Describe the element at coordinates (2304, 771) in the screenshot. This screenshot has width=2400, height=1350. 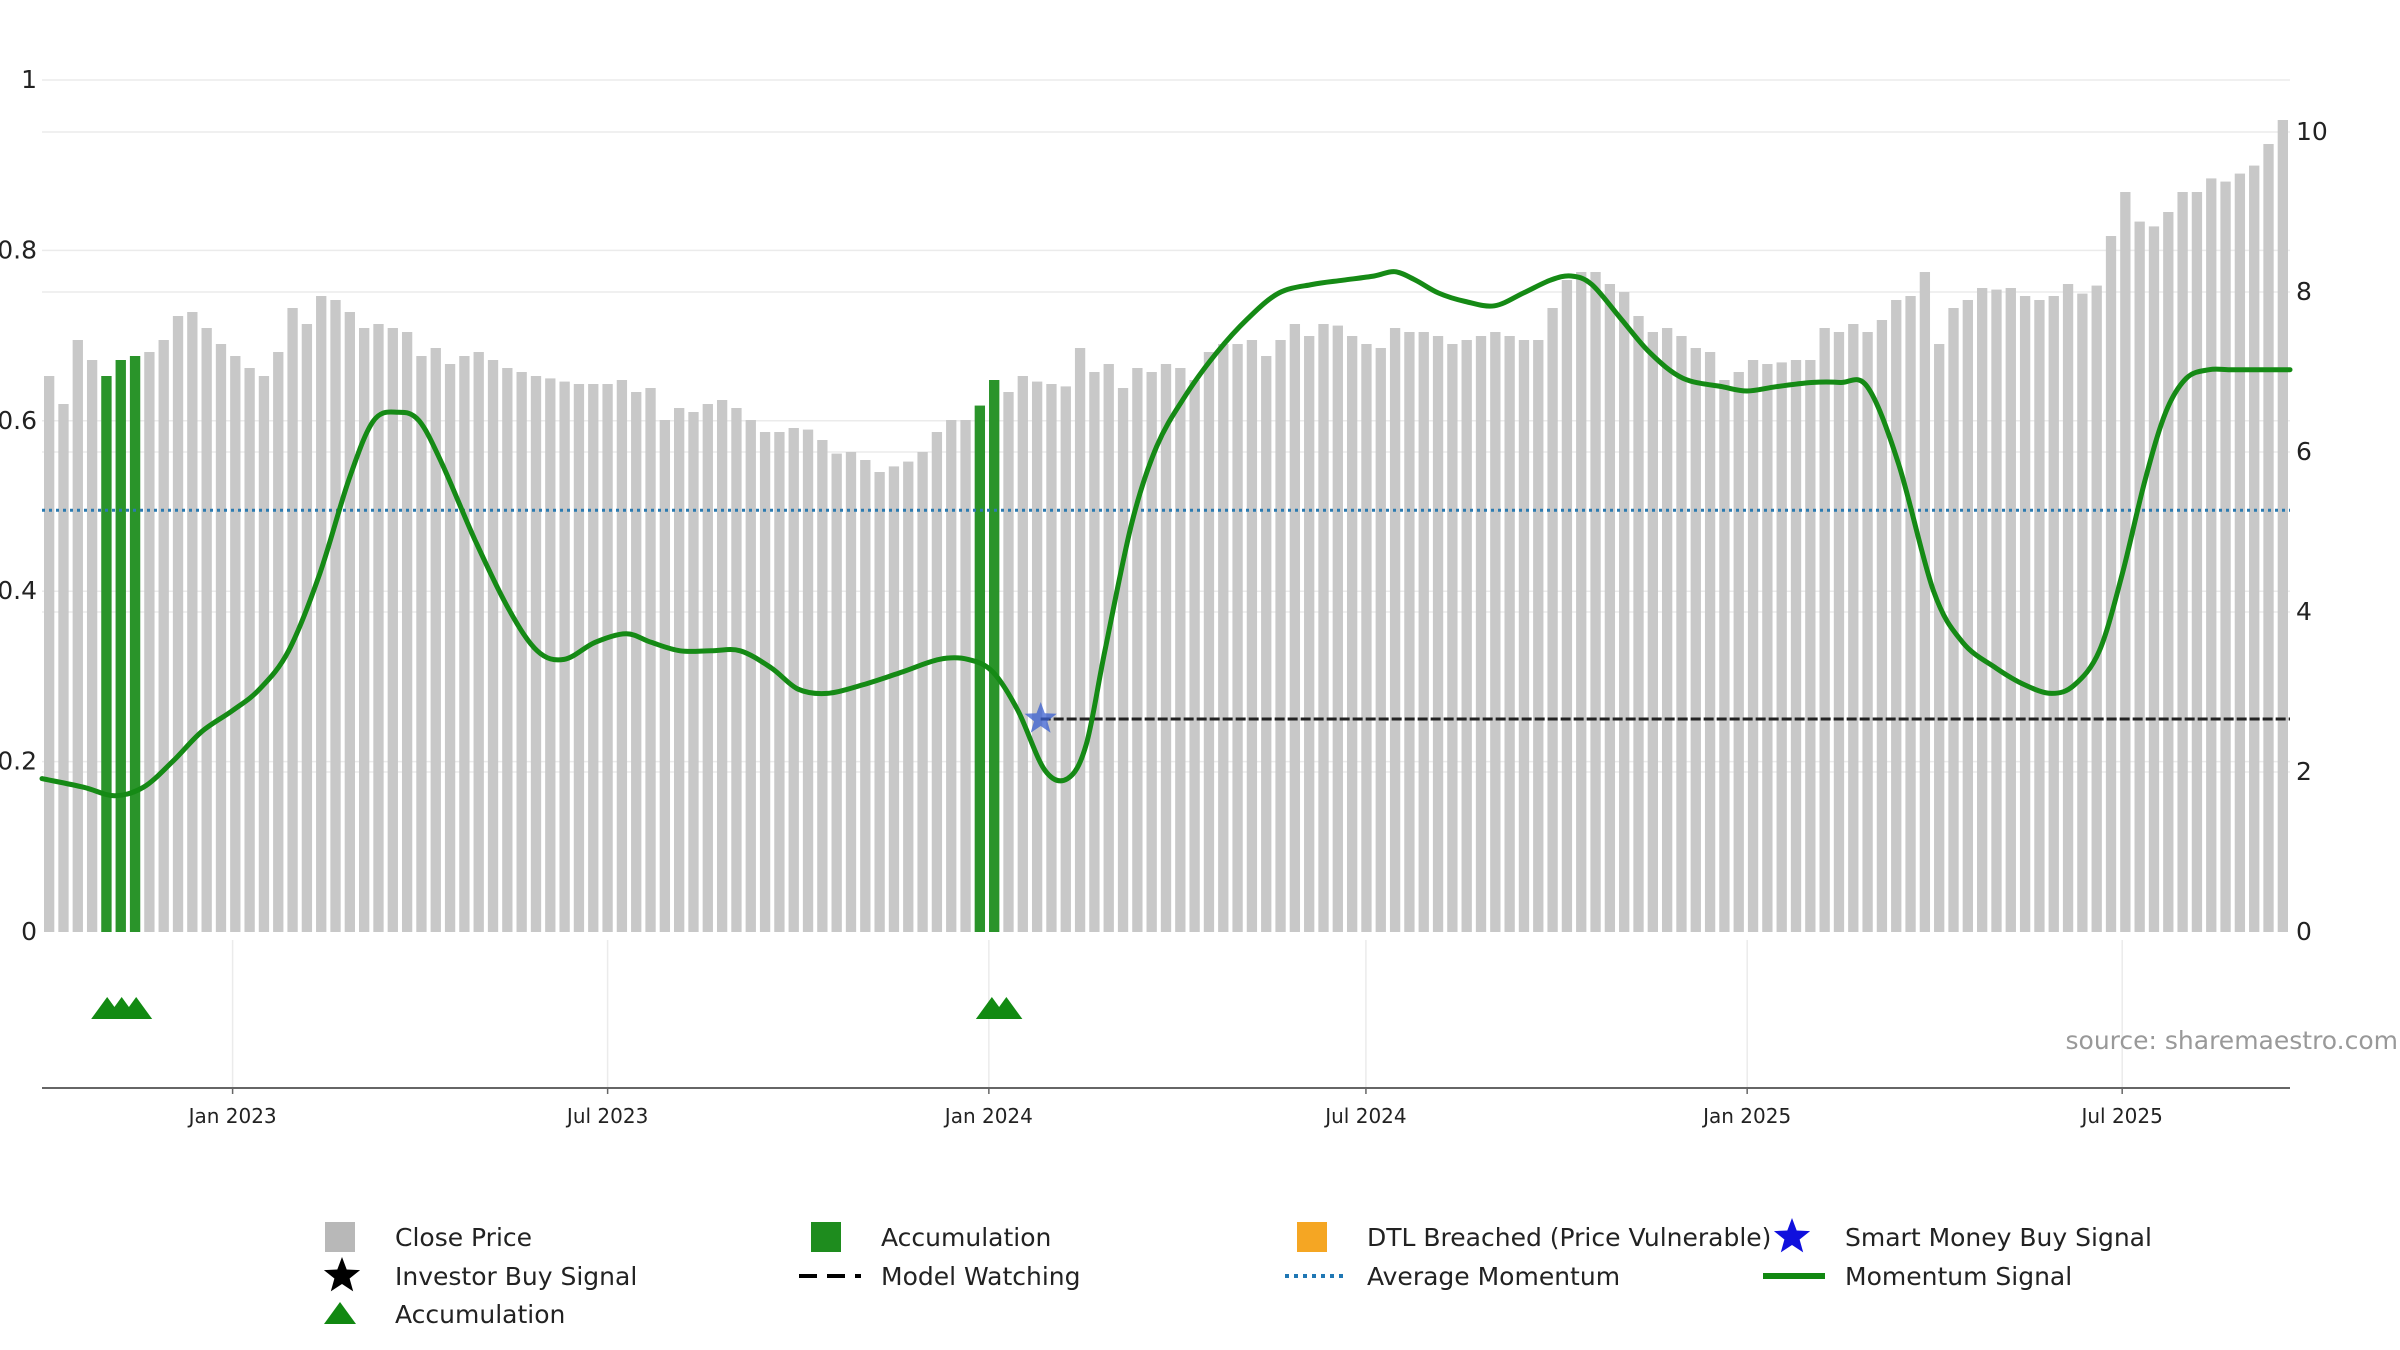
I see `right-axis-tick-label: 2` at that location.